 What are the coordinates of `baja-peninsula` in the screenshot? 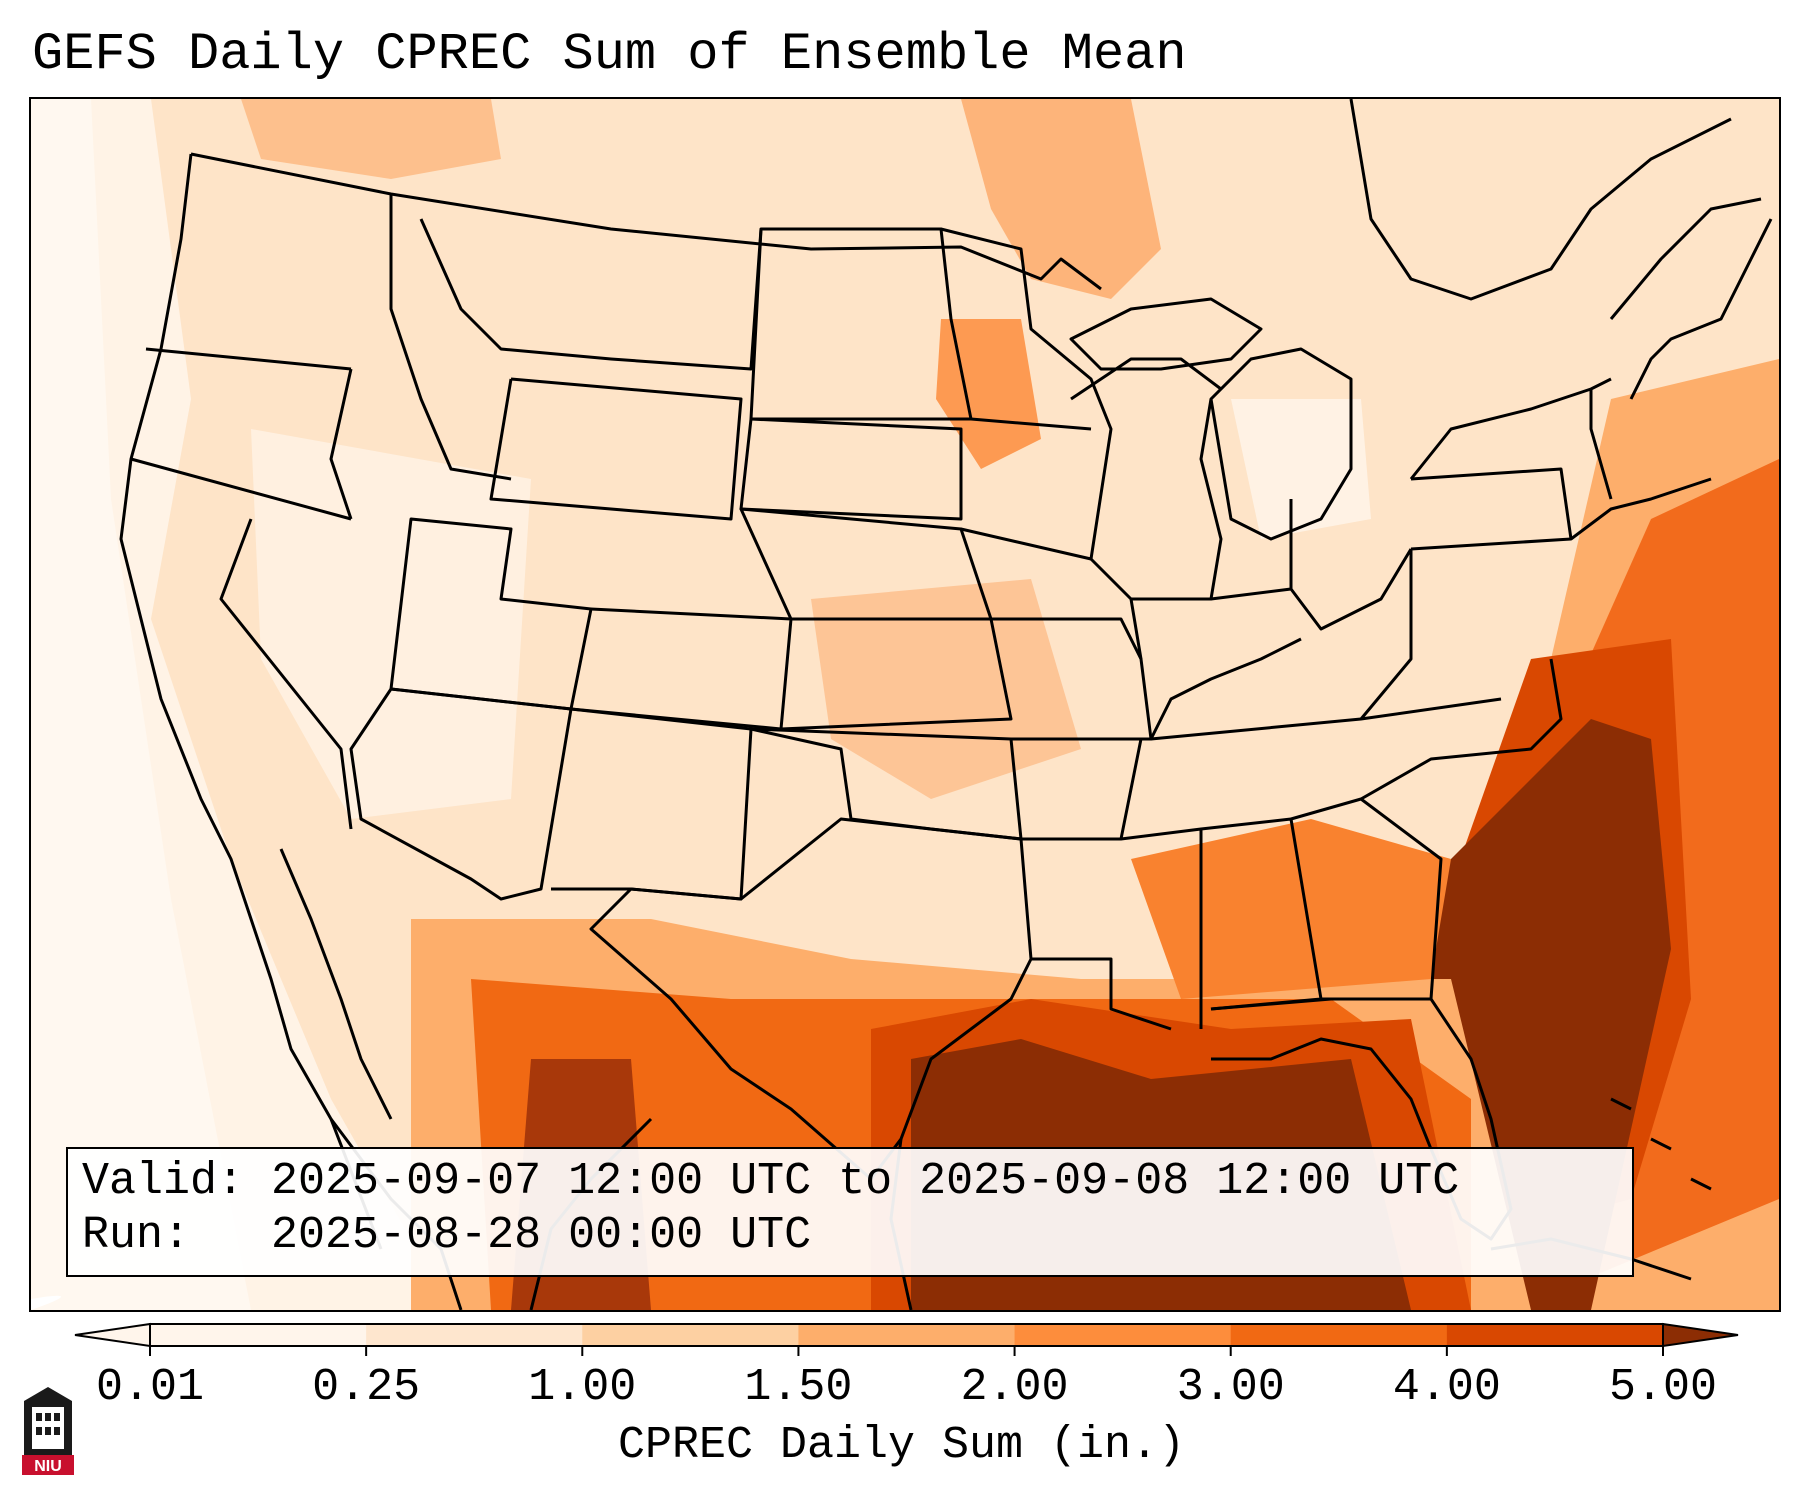 It's located at (336, 984).